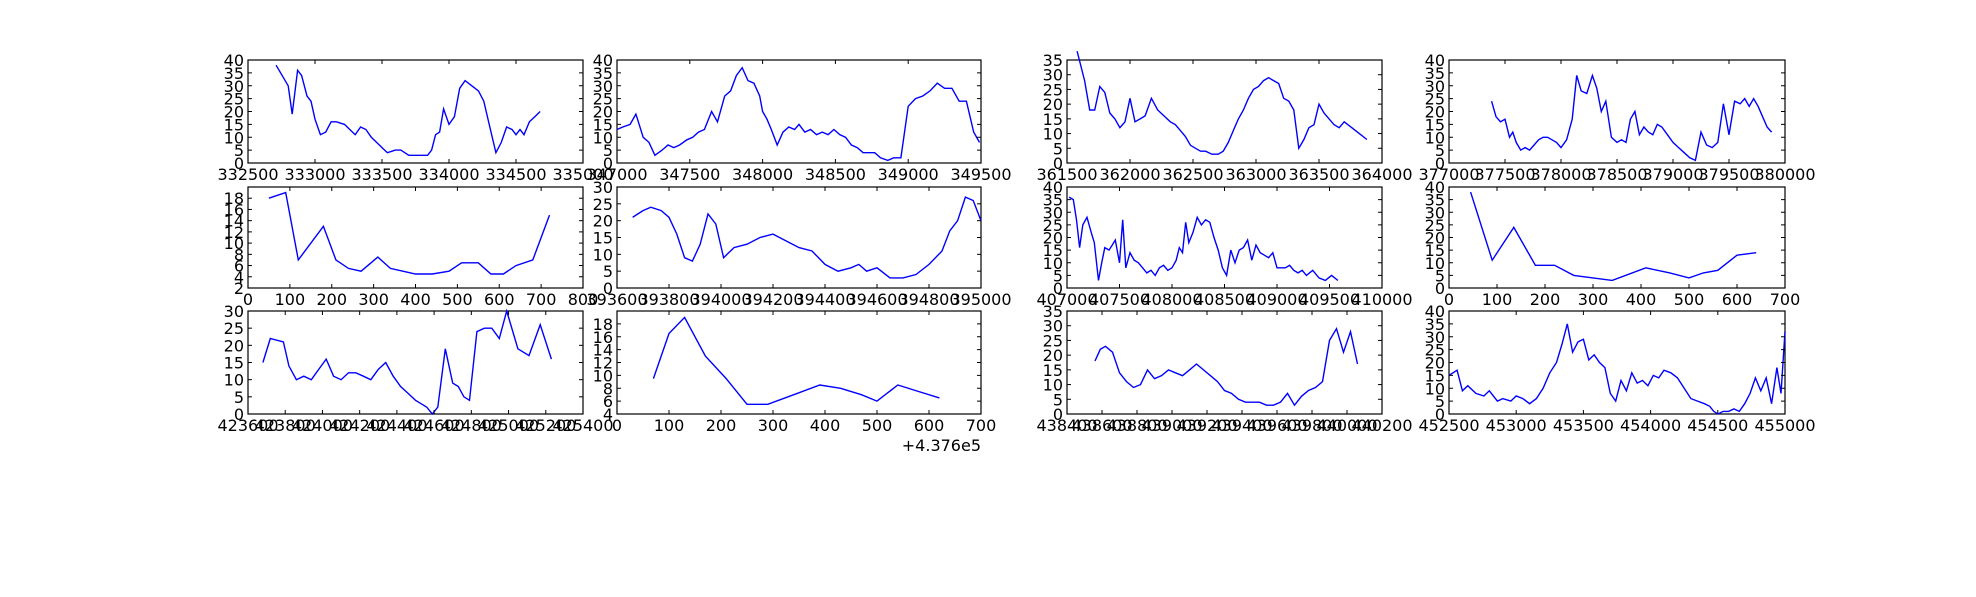 The height and width of the screenshot is (597, 1976). I want to click on x-tick-label: 300, so click(773, 425).